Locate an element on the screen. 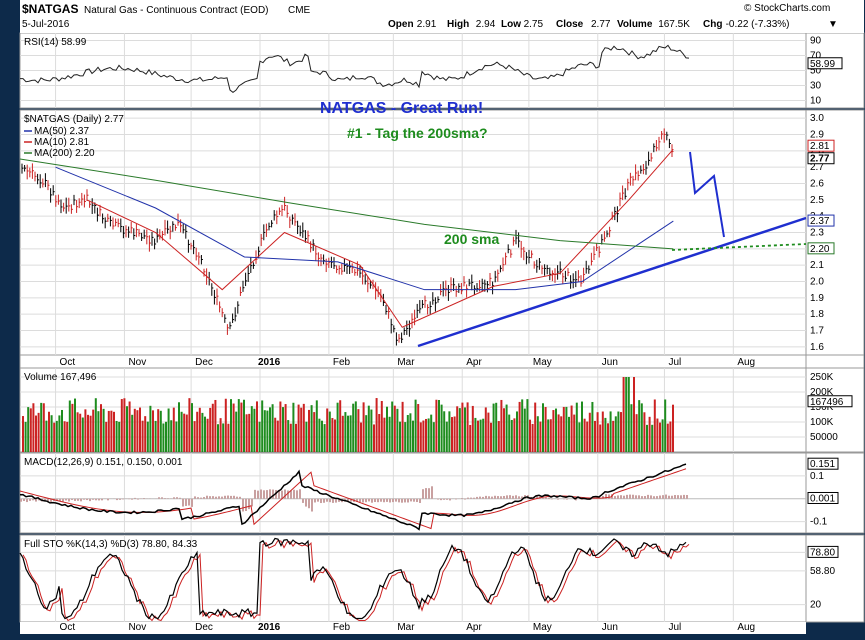 Image resolution: width=865 pixels, height=640 pixels. month-label: Feb is located at coordinates (342, 362).